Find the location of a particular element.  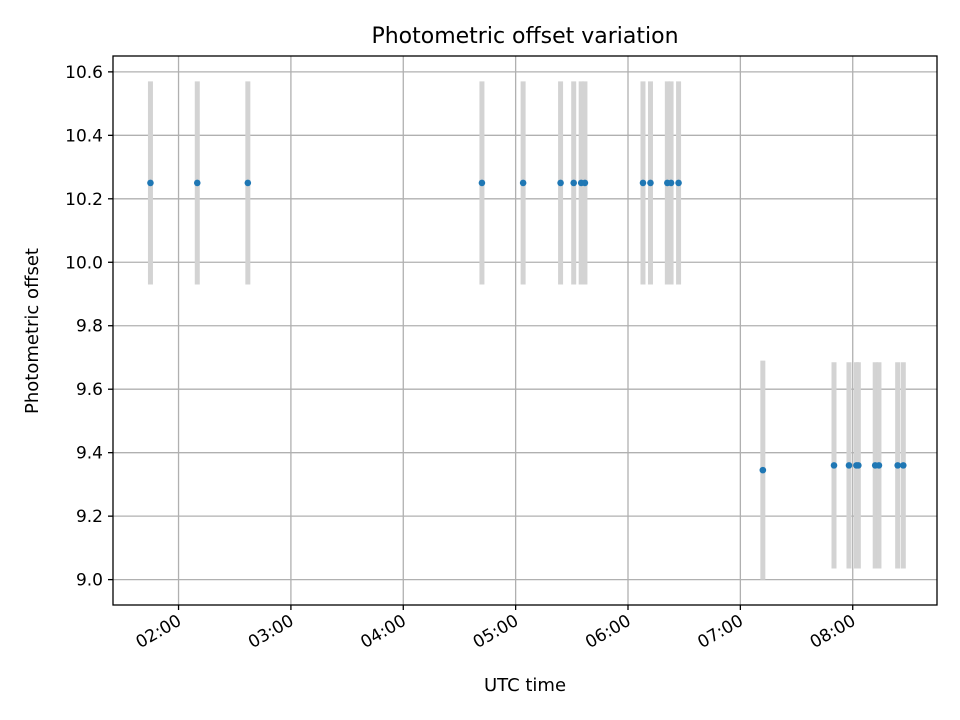

x-tick-label: 05:00 is located at coordinates (496, 632).